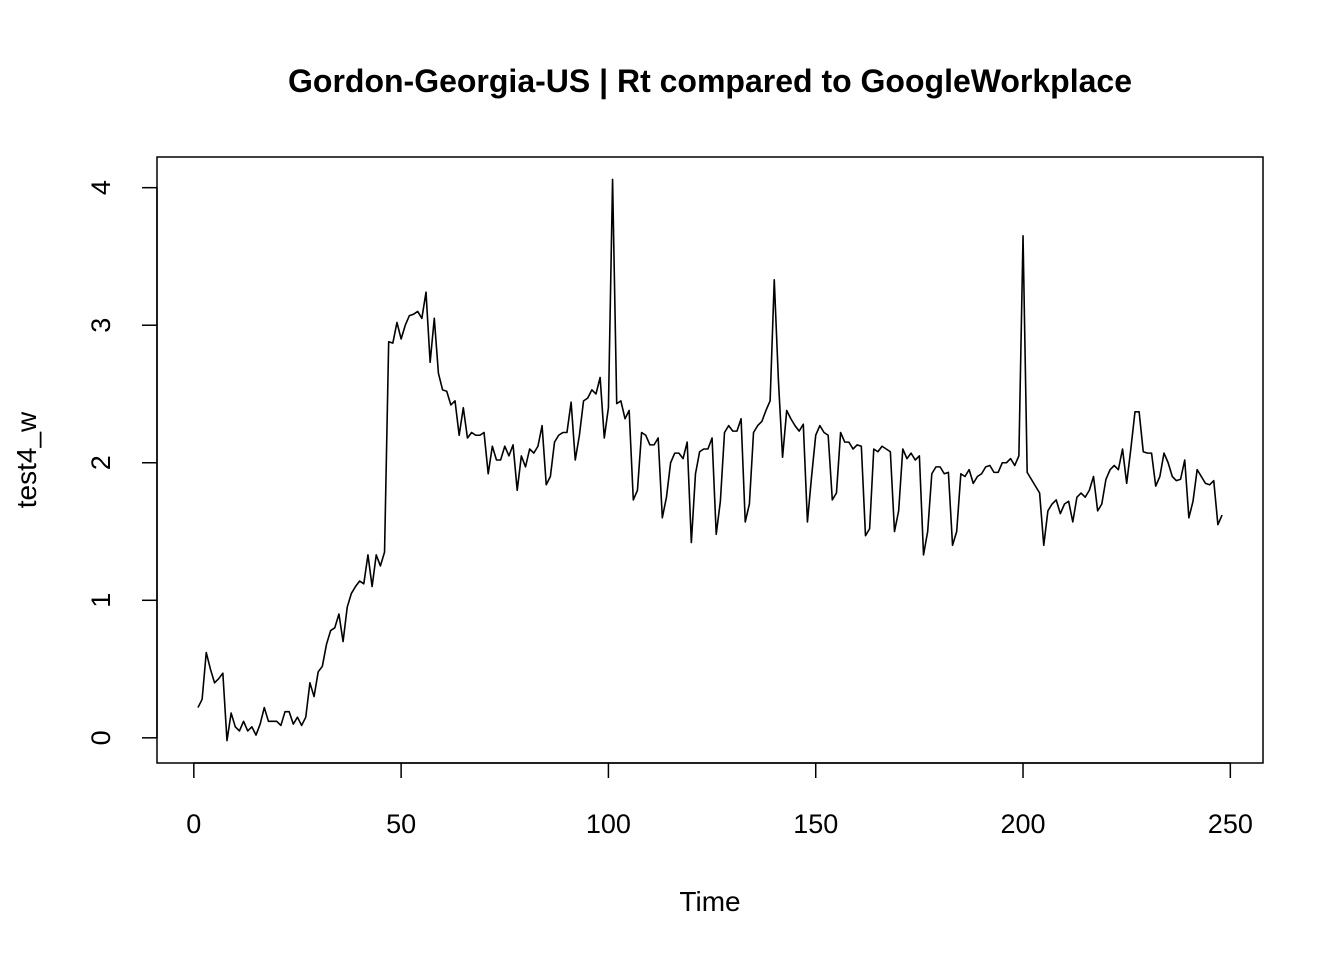 The image size is (1344, 960). What do you see at coordinates (608, 824) in the screenshot?
I see `x-tick-label: 100` at bounding box center [608, 824].